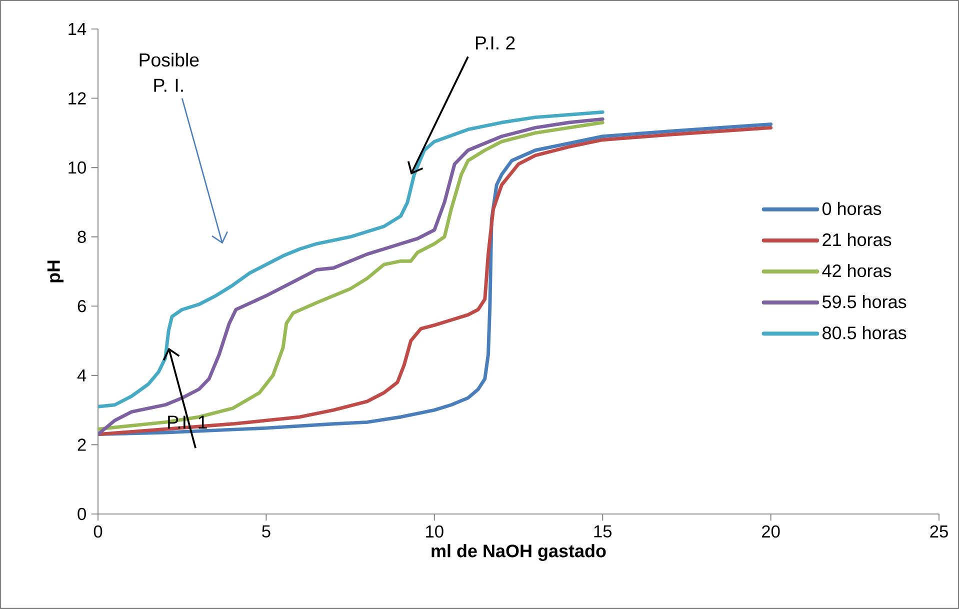 This screenshot has width=959, height=609. What do you see at coordinates (771, 531) in the screenshot?
I see `x-tick-label: 20` at bounding box center [771, 531].